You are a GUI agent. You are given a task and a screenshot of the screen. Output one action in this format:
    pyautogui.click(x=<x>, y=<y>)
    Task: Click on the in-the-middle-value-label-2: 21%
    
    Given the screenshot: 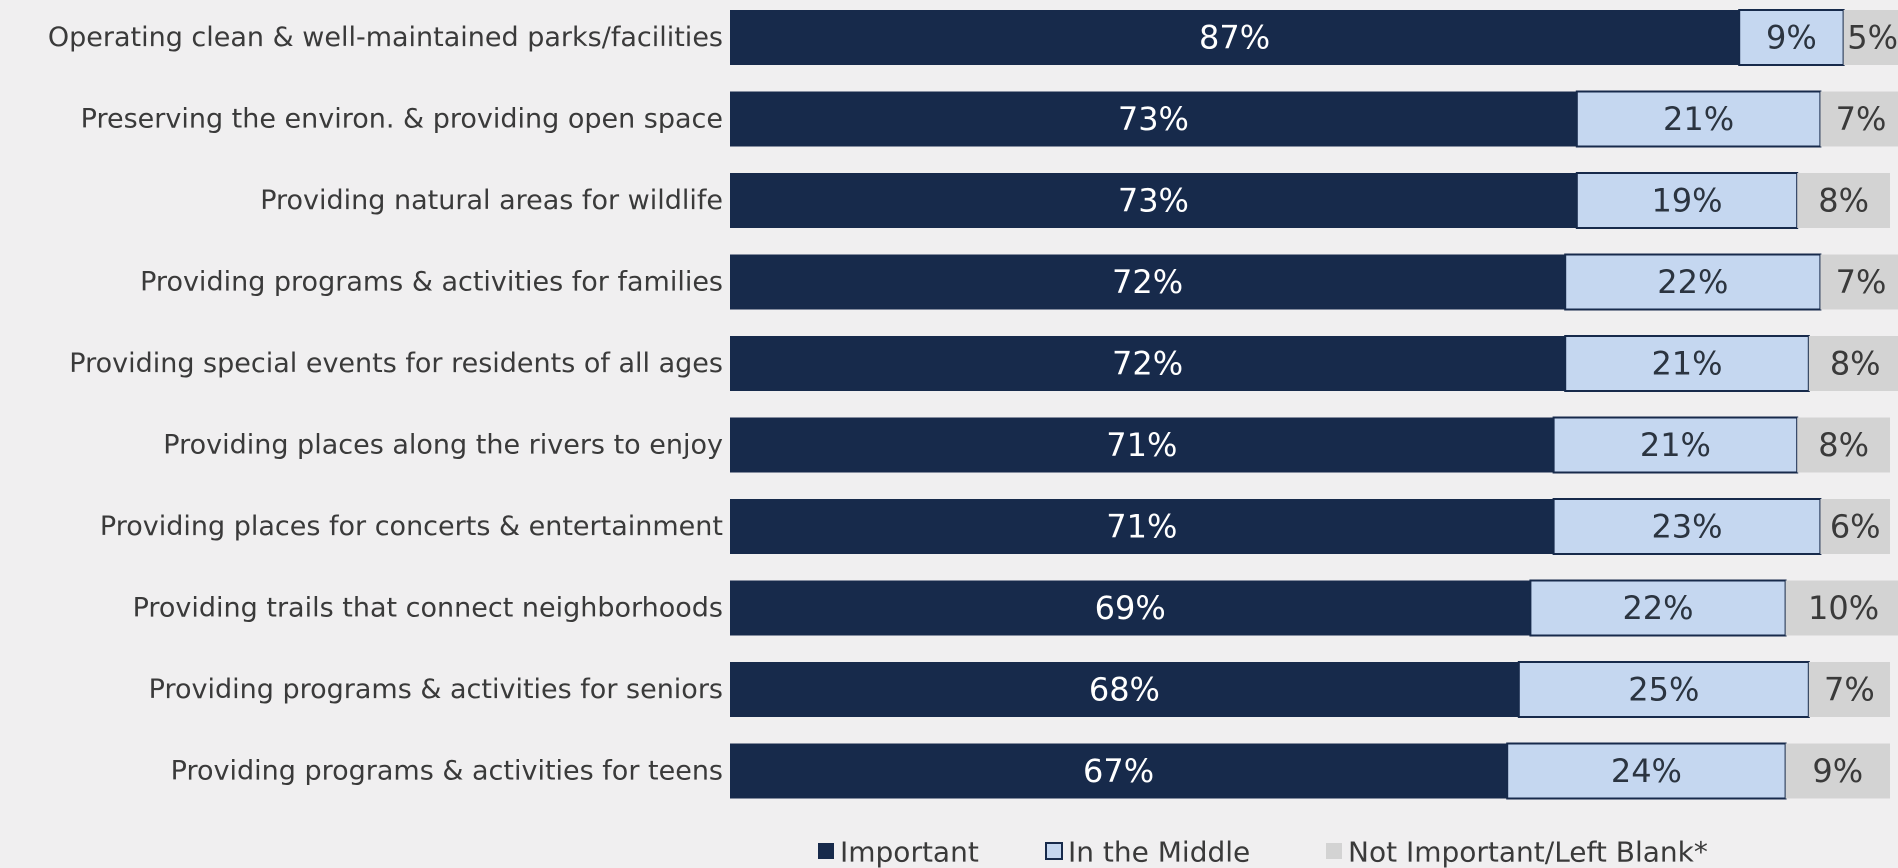 What is the action you would take?
    pyautogui.click(x=1698, y=119)
    